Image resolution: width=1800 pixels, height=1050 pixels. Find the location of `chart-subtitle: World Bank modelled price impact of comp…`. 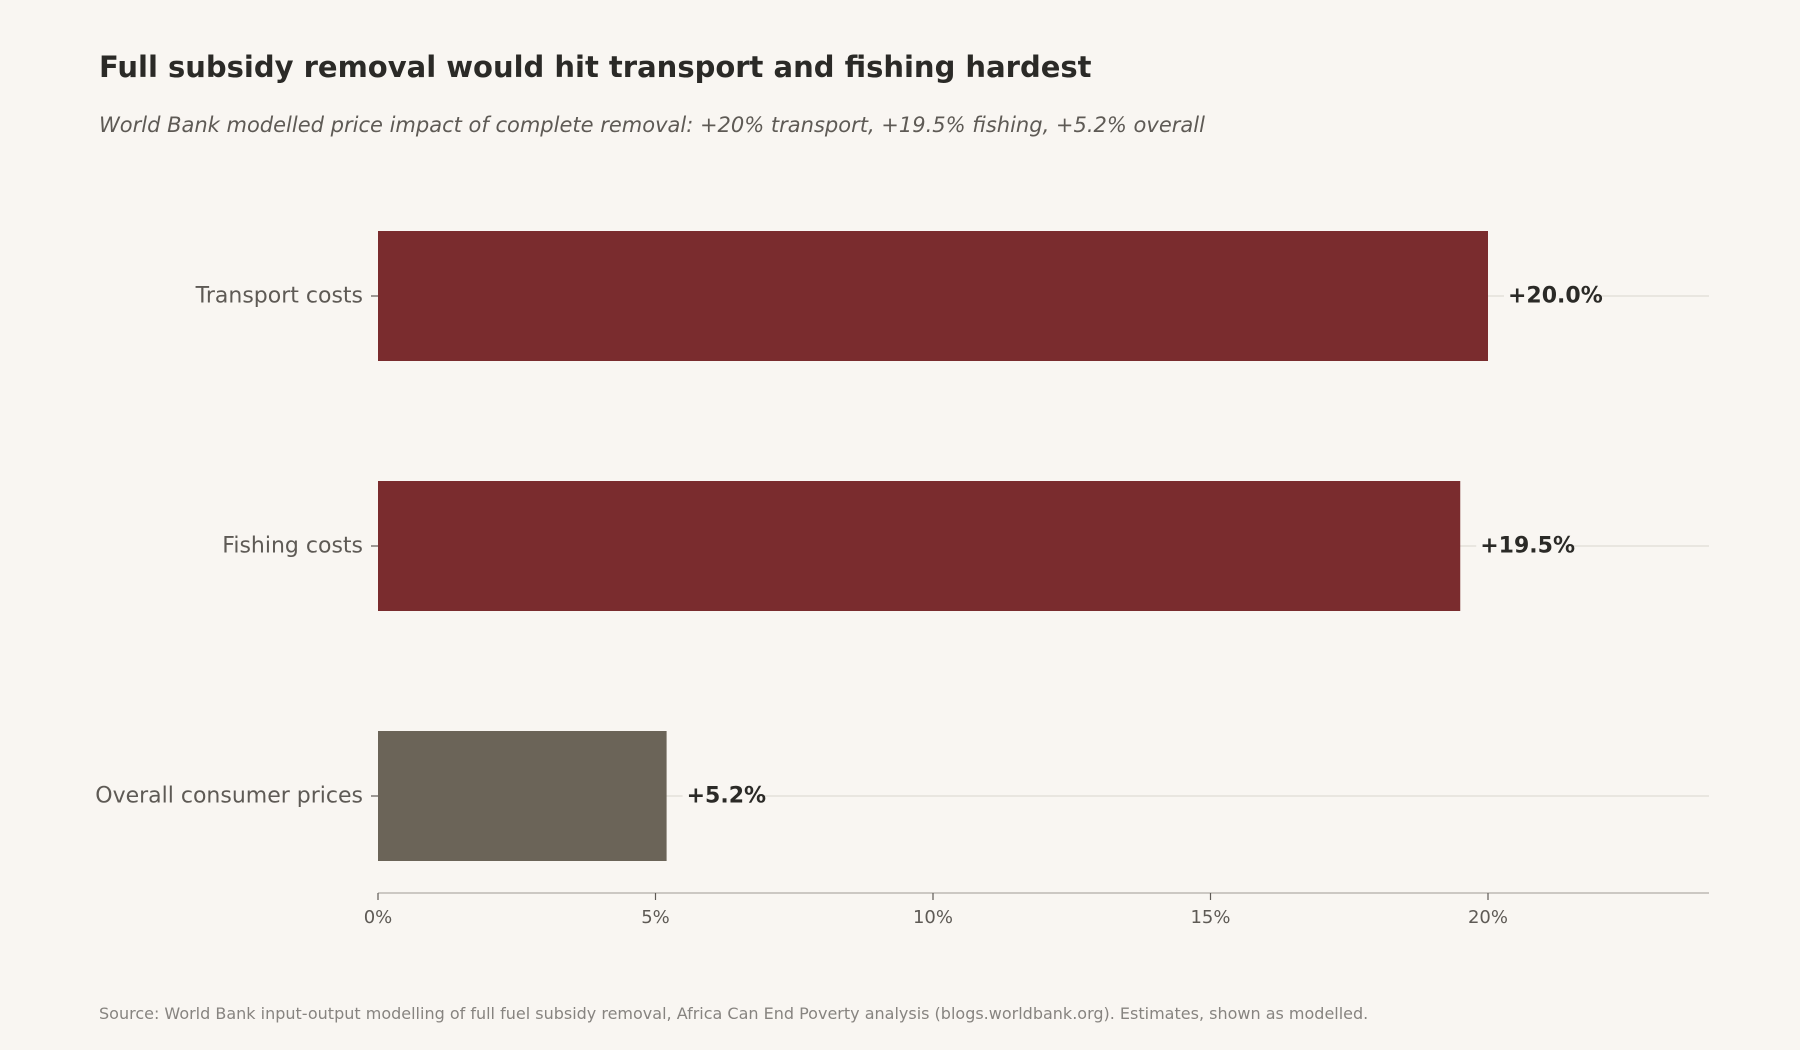

chart-subtitle: World Bank modelled price impact of comp… is located at coordinates (652, 125).